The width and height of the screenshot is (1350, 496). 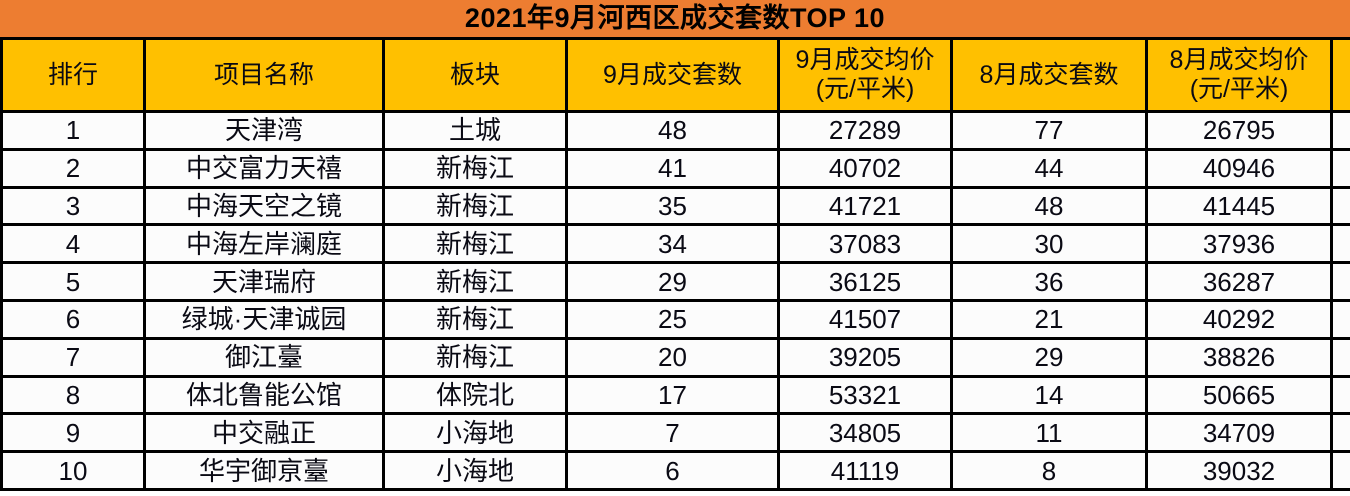 I want to click on cell-project-name: 中交融正, so click(x=264, y=433).